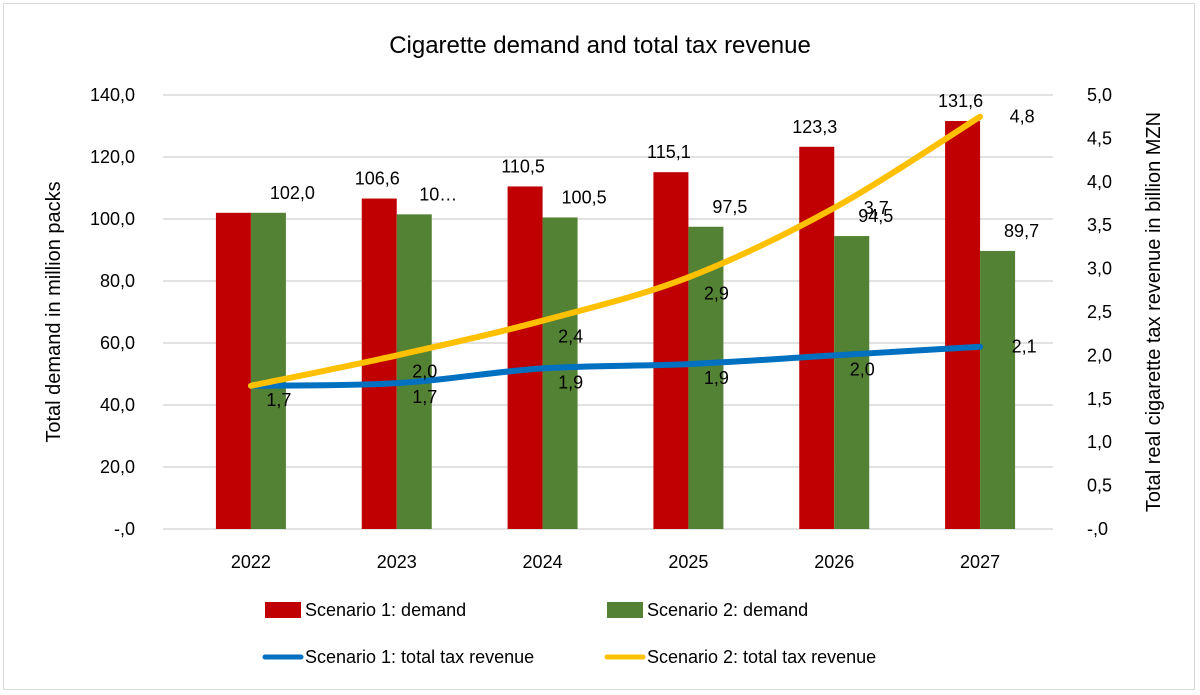 The image size is (1200, 695). Describe the element at coordinates (980, 562) in the screenshot. I see `x-tick-label: 2027` at that location.